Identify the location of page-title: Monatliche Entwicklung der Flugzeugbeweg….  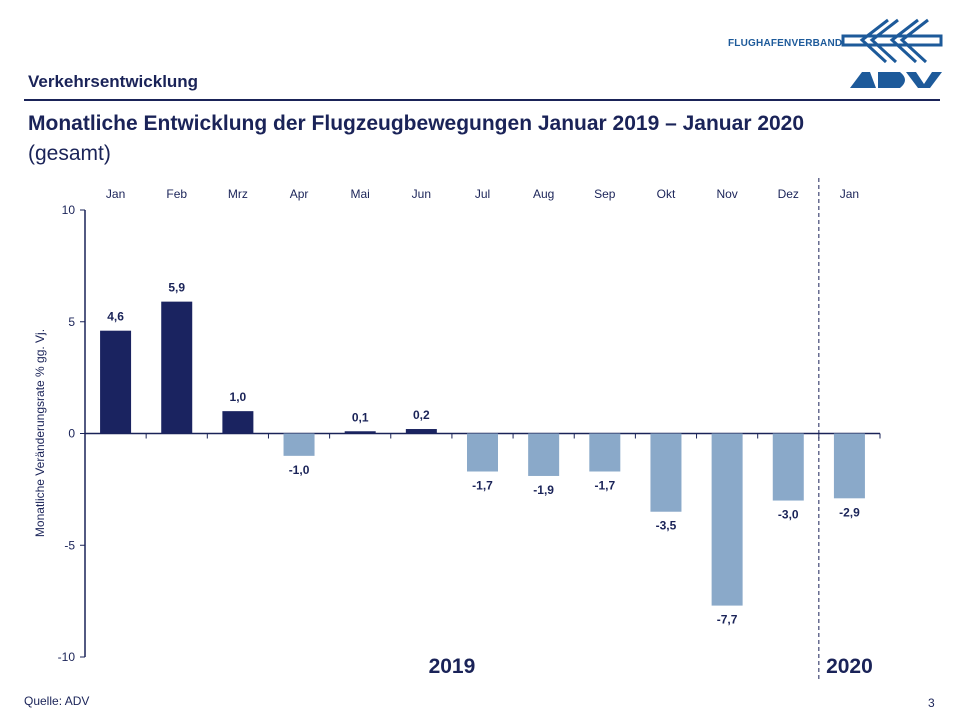
(416, 123).